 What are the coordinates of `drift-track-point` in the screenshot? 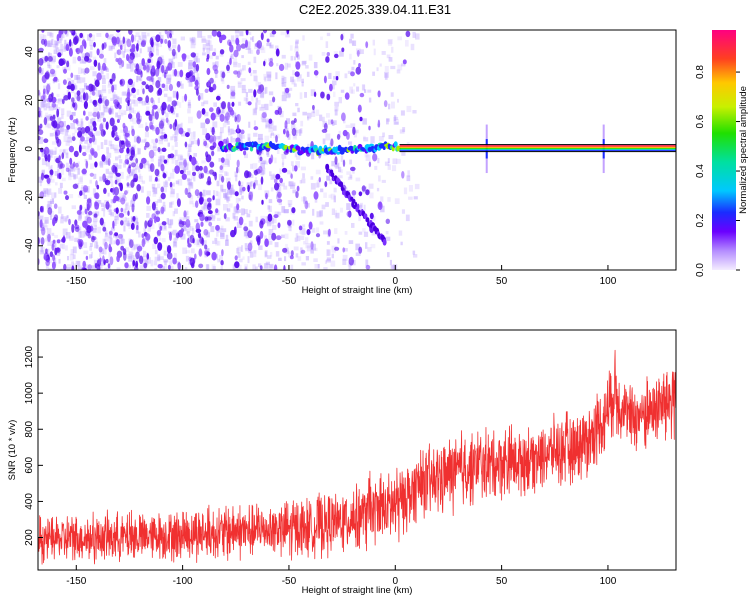 It's located at (371, 145).